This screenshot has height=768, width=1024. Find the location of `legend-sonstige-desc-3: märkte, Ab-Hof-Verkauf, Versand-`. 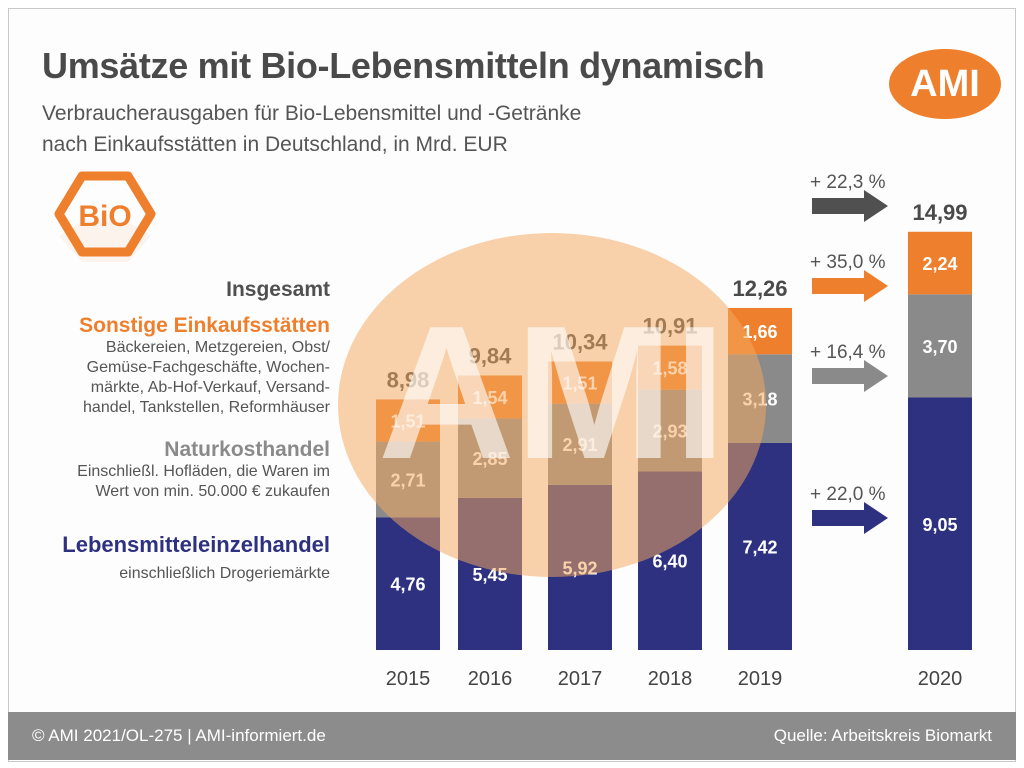

legend-sonstige-desc-3: märkte, Ab-Hof-Verkauf, Versand- is located at coordinates (210, 387).